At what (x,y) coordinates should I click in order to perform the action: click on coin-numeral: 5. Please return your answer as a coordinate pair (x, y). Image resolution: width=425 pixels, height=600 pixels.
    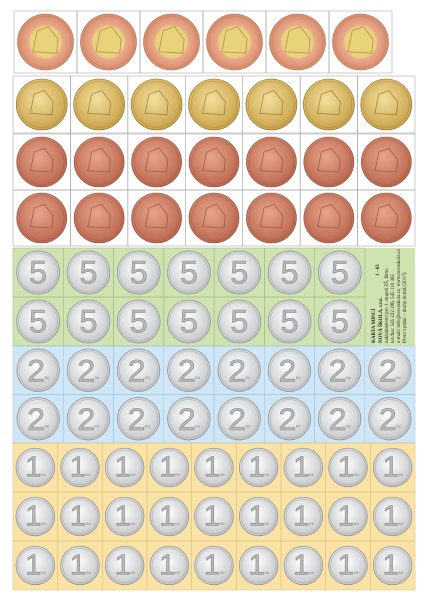
    Looking at the image, I should click on (189, 273).